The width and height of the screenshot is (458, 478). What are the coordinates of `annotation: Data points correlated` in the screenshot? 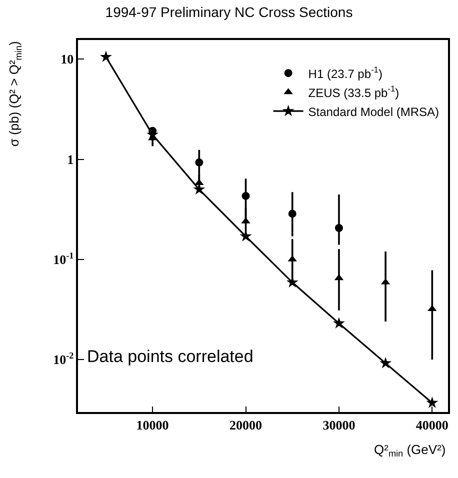 It's located at (170, 356).